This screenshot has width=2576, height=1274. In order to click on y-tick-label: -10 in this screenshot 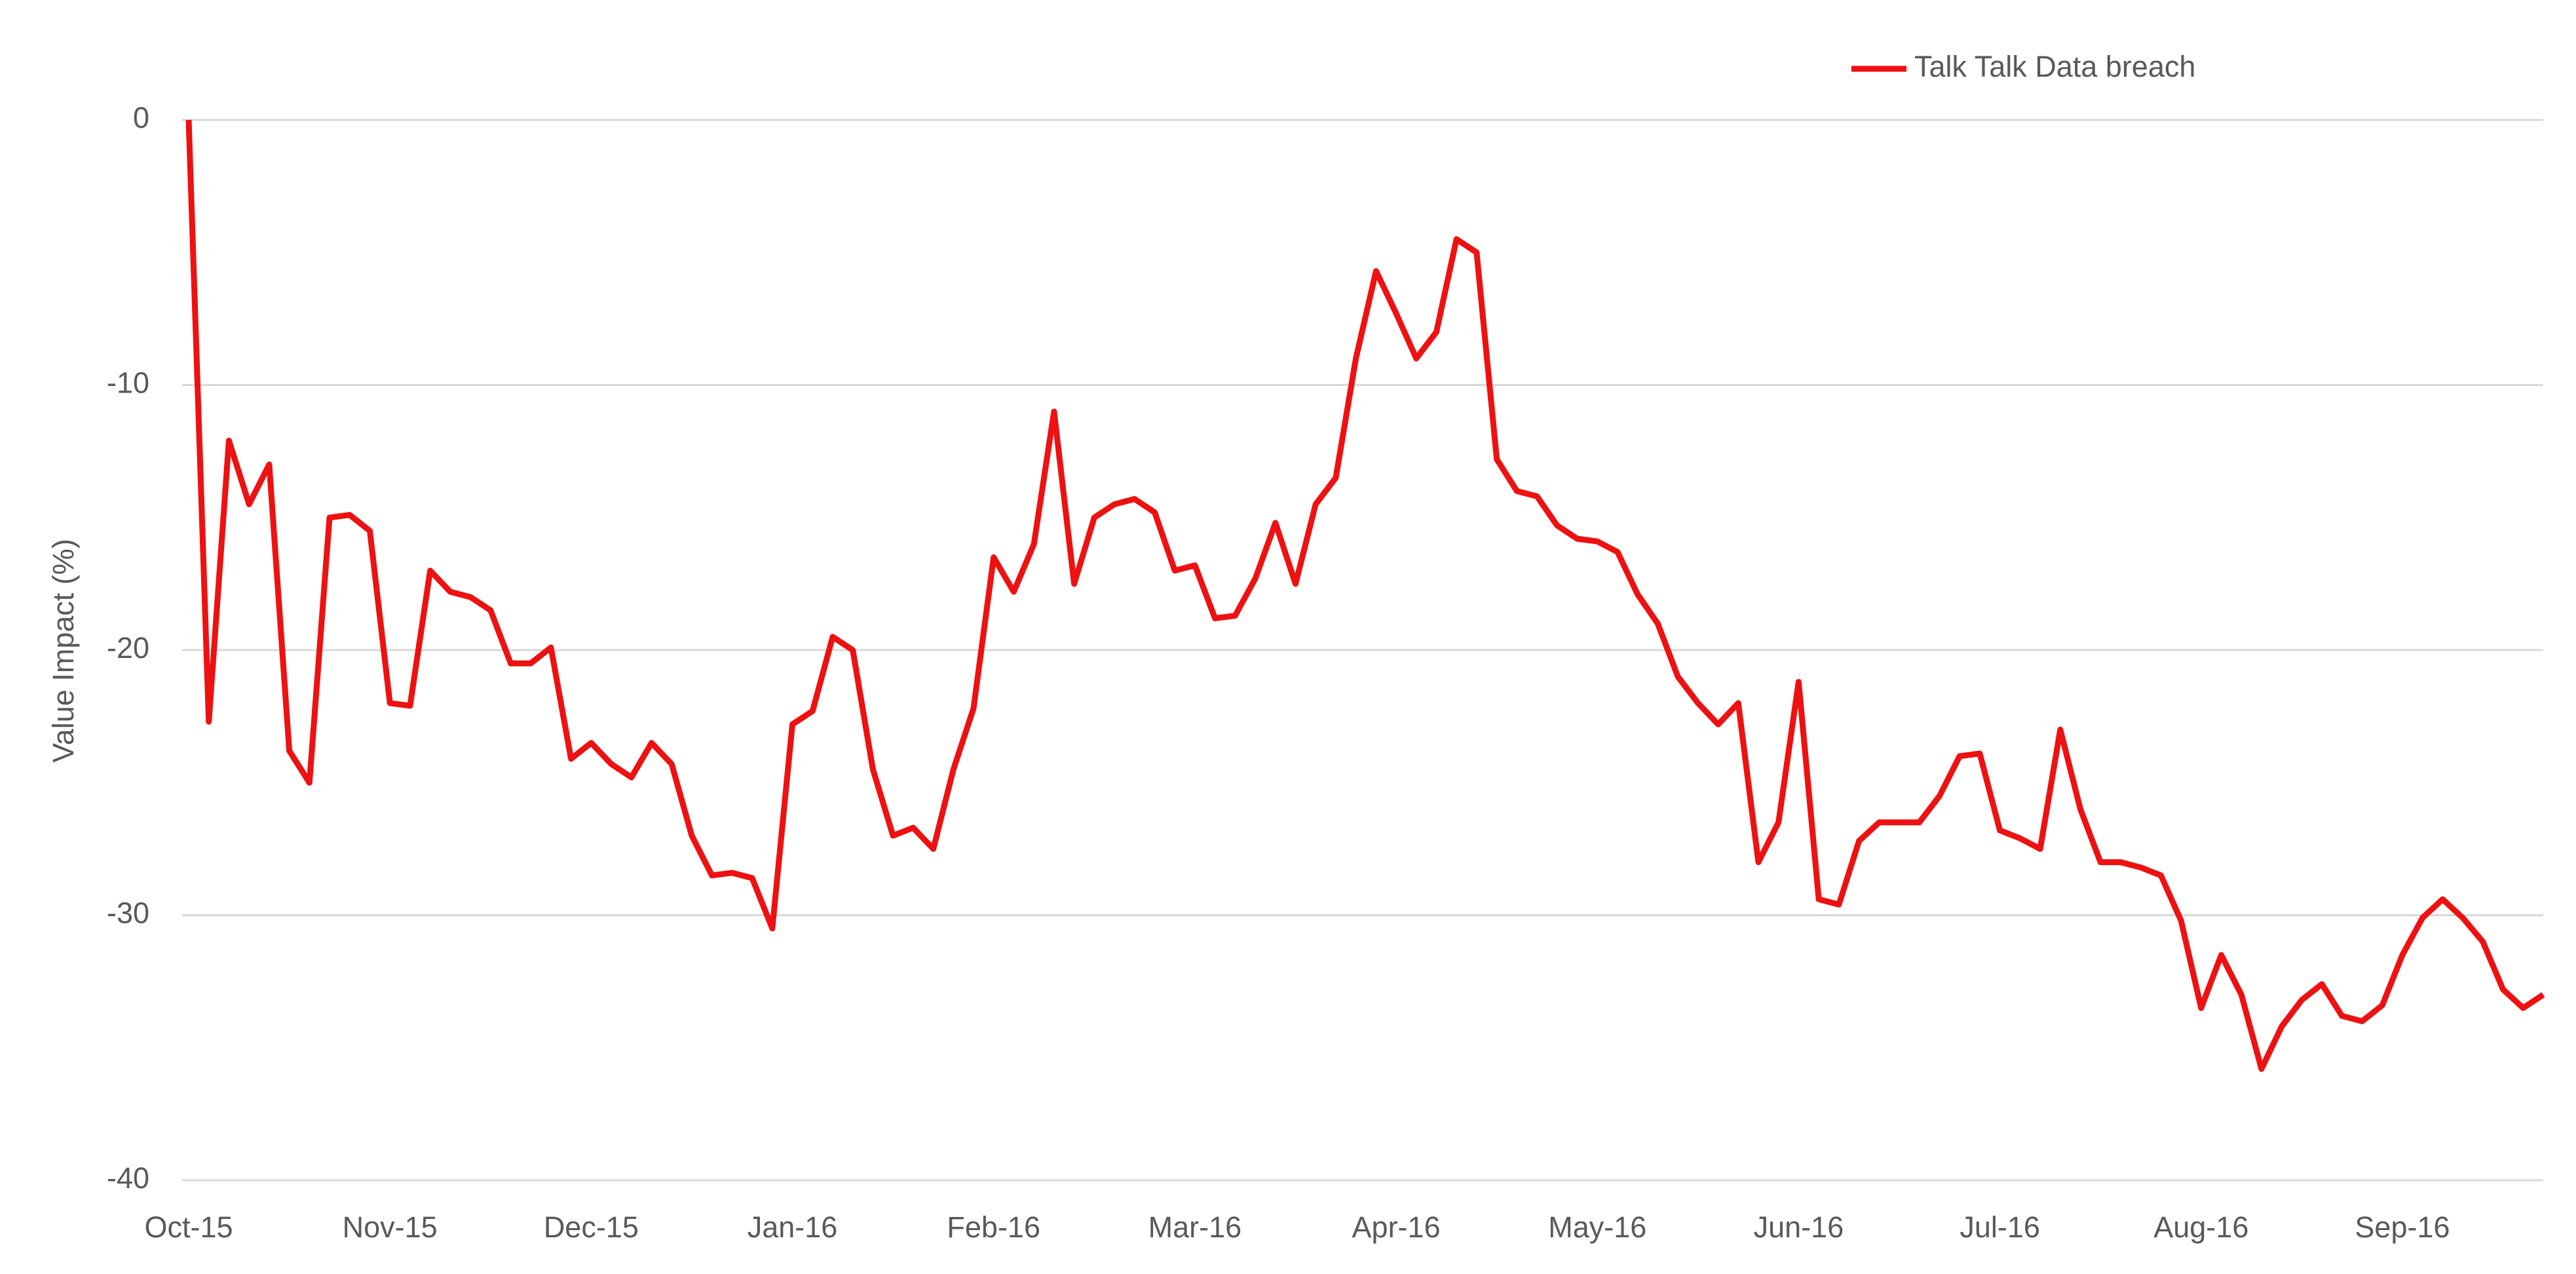, I will do `click(128, 382)`.